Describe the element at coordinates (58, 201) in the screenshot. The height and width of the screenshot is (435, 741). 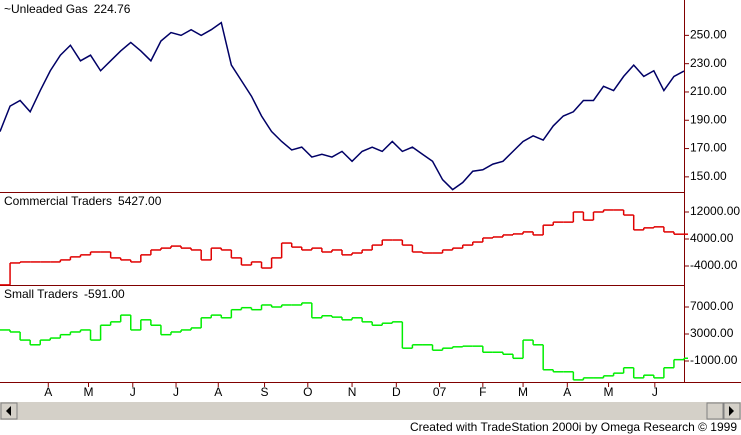
I see `series-name: Commercial Traders` at that location.